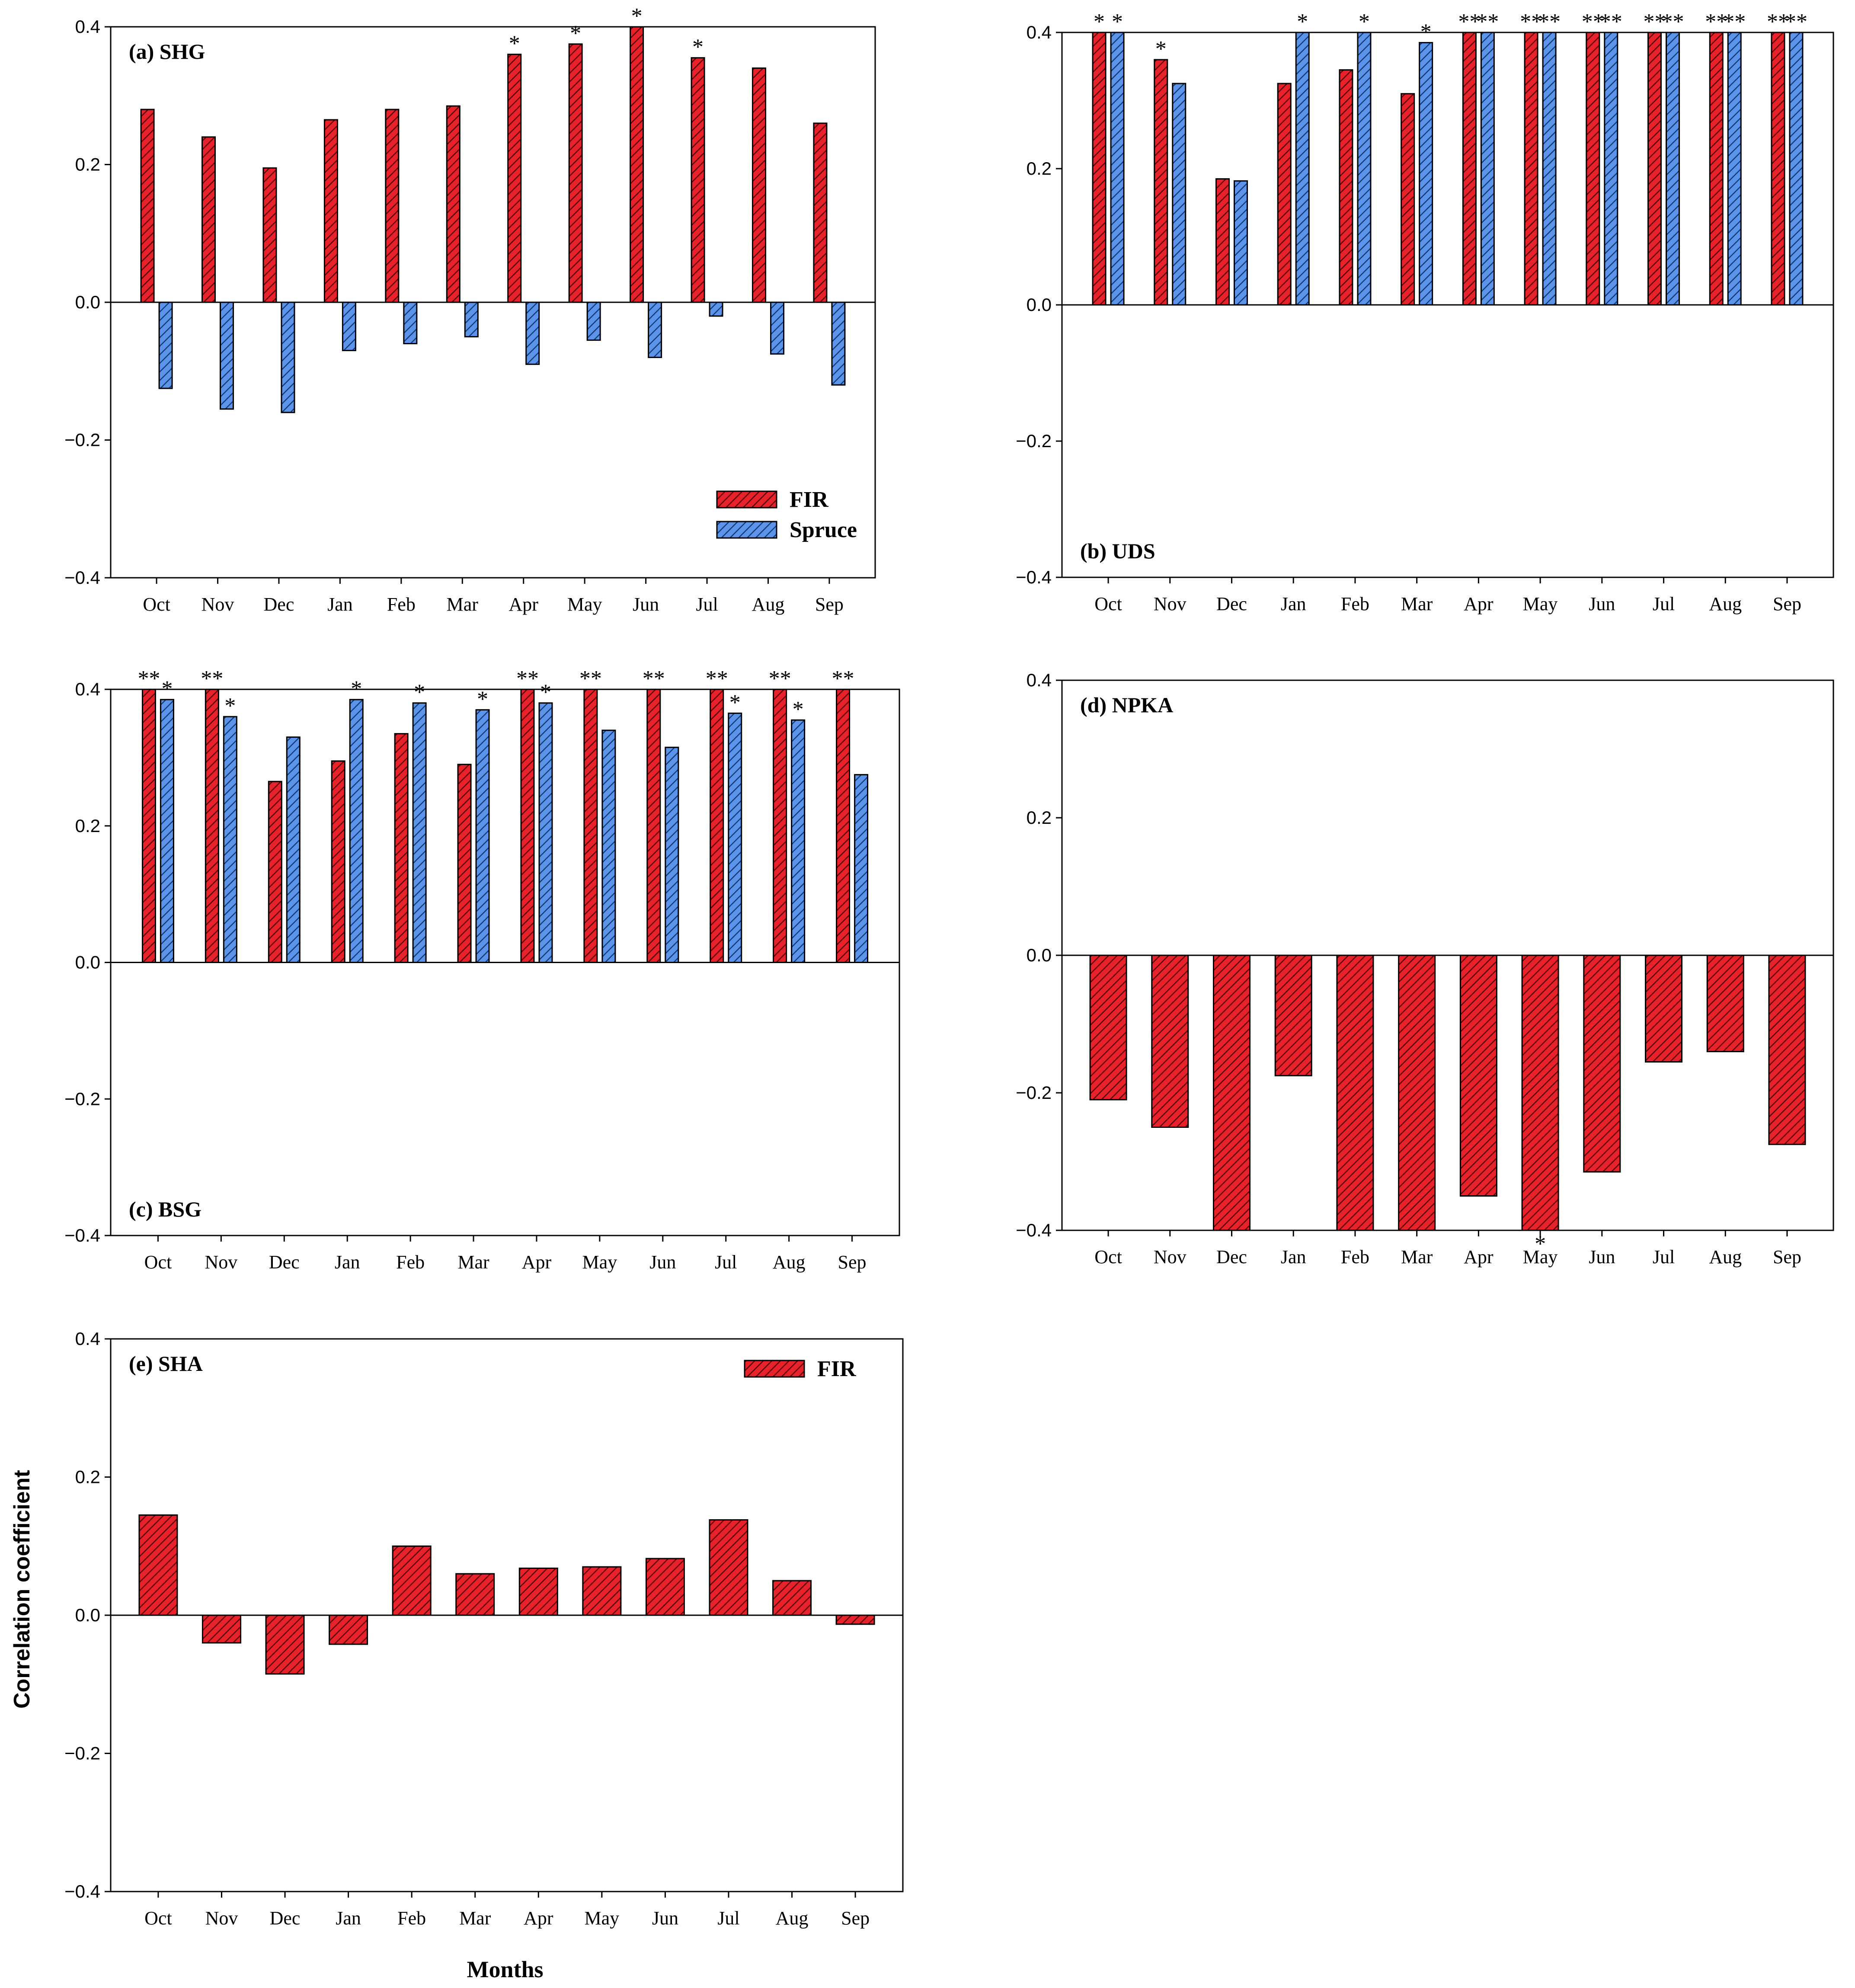  What do you see at coordinates (1540, 604) in the screenshot?
I see `x-tick-label: May` at bounding box center [1540, 604].